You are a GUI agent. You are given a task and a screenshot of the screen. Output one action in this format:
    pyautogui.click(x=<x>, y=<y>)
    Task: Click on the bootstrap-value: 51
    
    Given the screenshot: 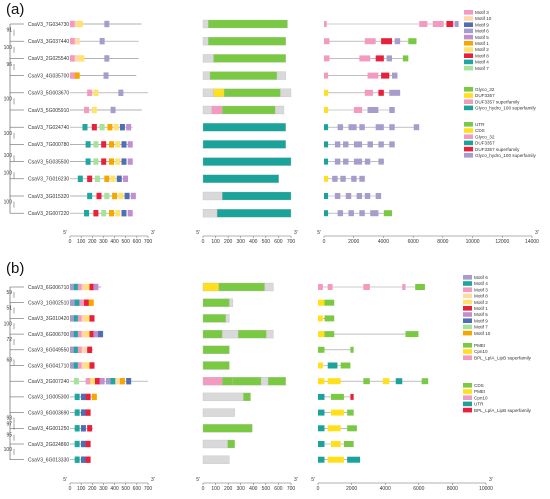 What is the action you would take?
    pyautogui.click(x=9, y=309)
    